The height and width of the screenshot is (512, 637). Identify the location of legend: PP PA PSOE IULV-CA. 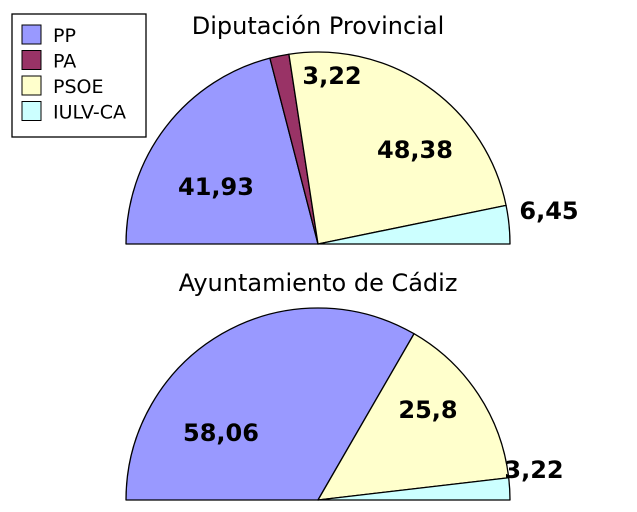
(79, 75).